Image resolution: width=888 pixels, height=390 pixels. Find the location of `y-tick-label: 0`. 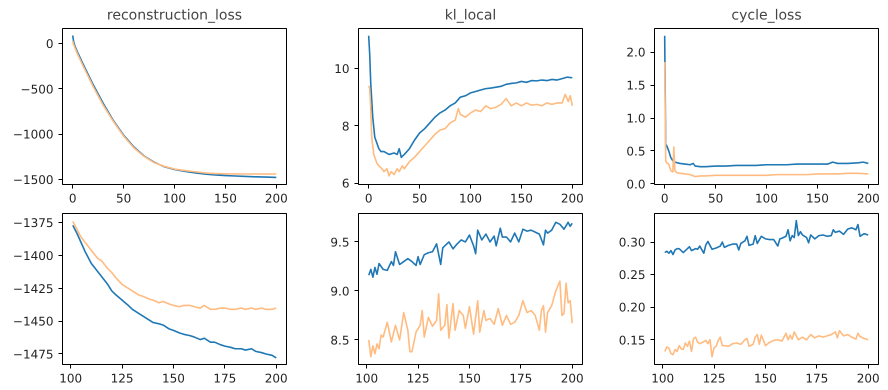

y-tick-label: 0 is located at coordinates (50, 44).